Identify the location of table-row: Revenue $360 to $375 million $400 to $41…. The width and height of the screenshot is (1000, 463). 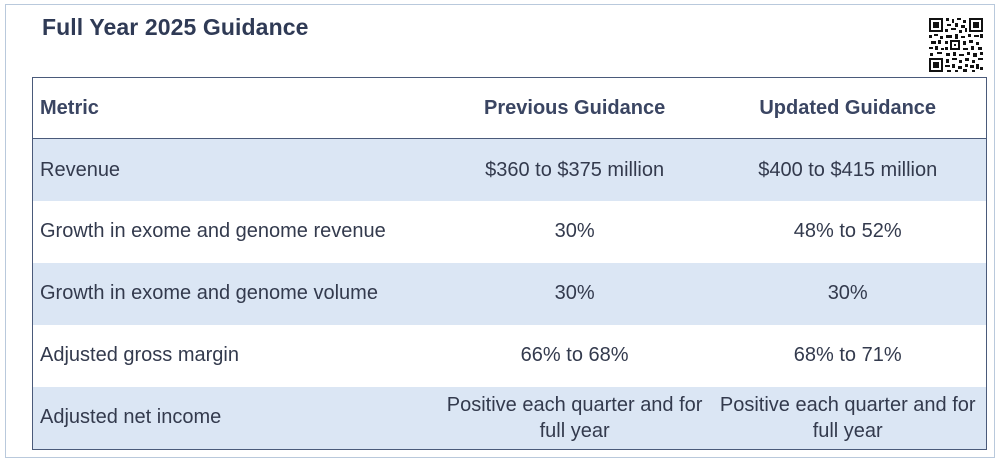
(509, 169).